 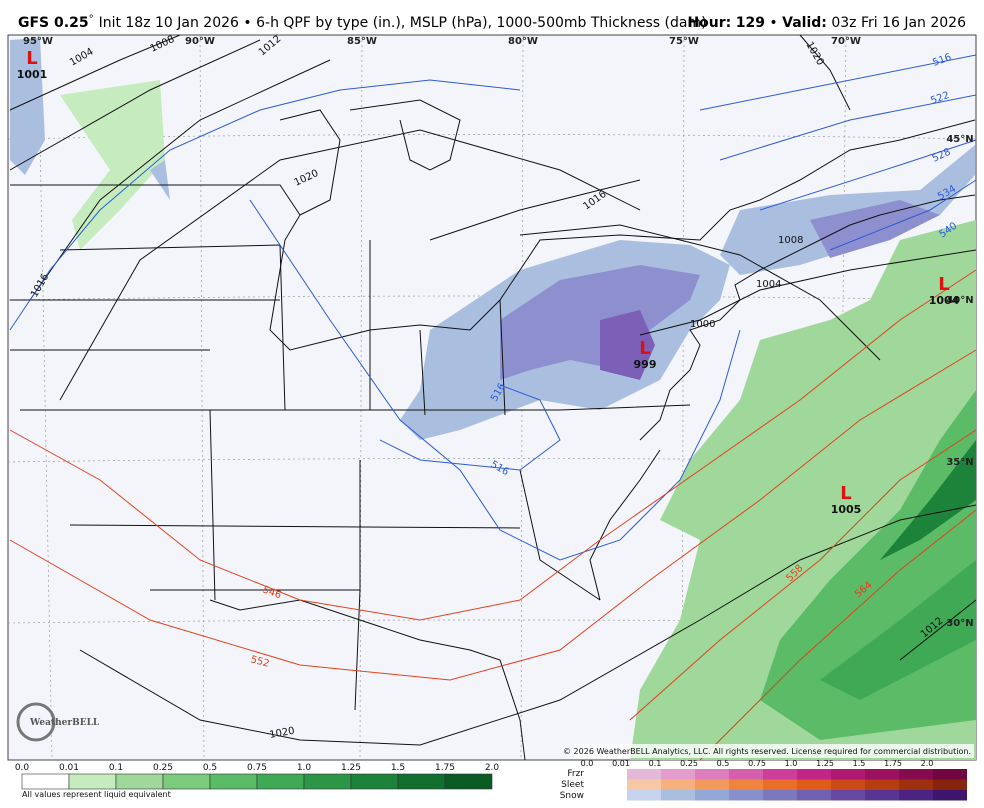 What do you see at coordinates (22, 768) in the screenshot?
I see `rain-tick-label: 0.0` at bounding box center [22, 768].